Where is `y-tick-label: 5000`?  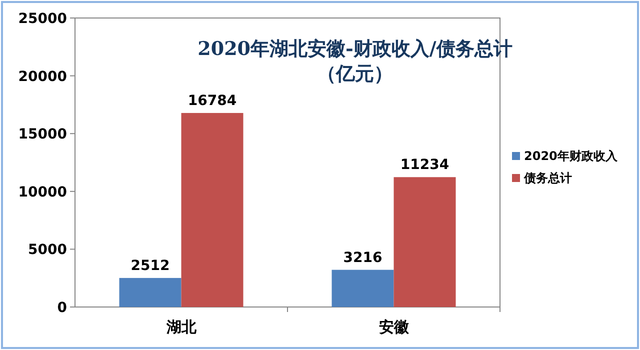
y-tick-label: 5000 is located at coordinates (48, 250).